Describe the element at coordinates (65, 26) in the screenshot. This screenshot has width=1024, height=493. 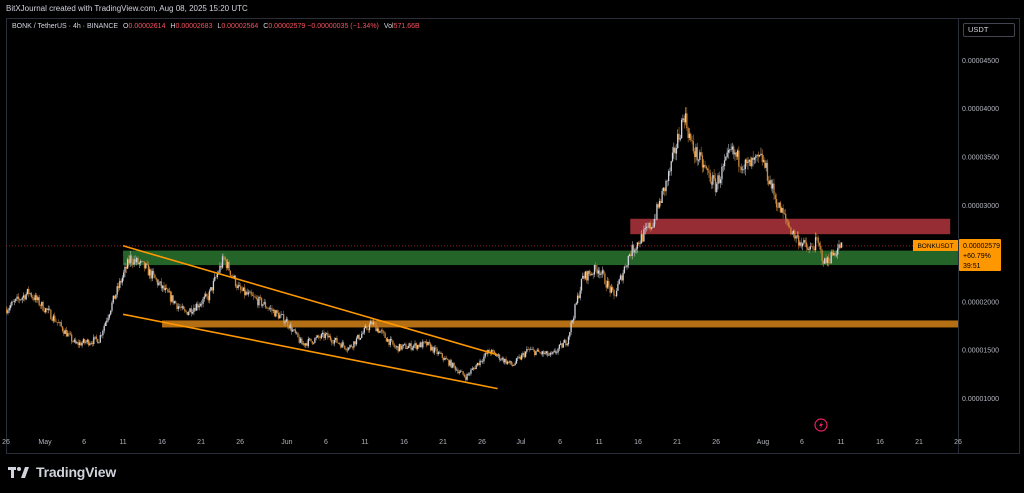
I see `symbol-title: BONK / TetherUS · 4h · BINANCE` at that location.